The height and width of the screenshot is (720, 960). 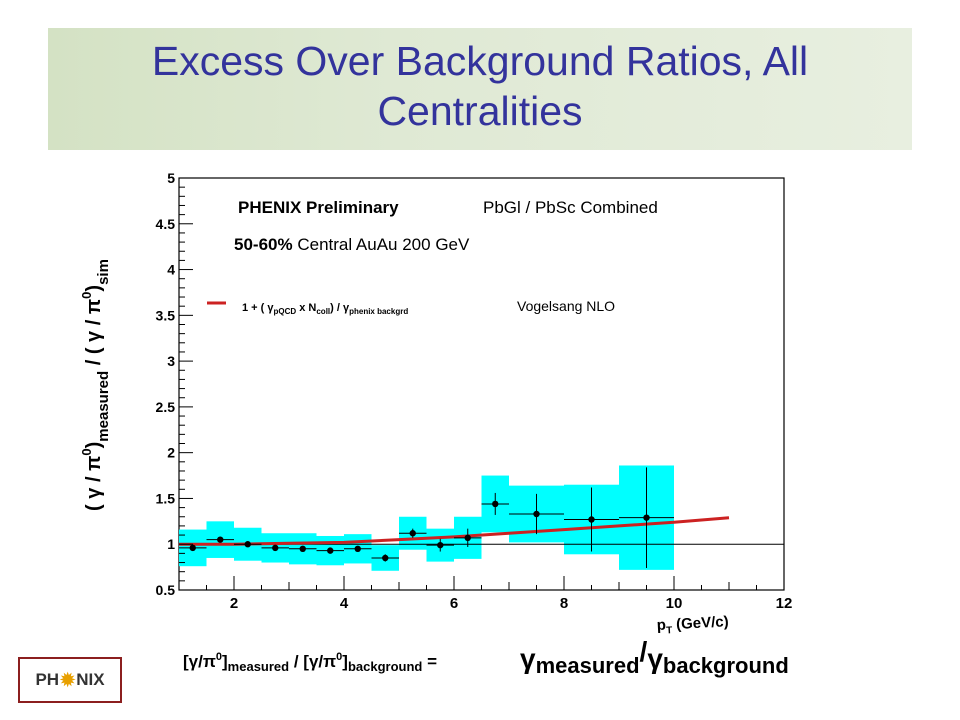 What do you see at coordinates (570, 207) in the screenshot?
I see `detector-label: PbGl / PbSc Combined` at bounding box center [570, 207].